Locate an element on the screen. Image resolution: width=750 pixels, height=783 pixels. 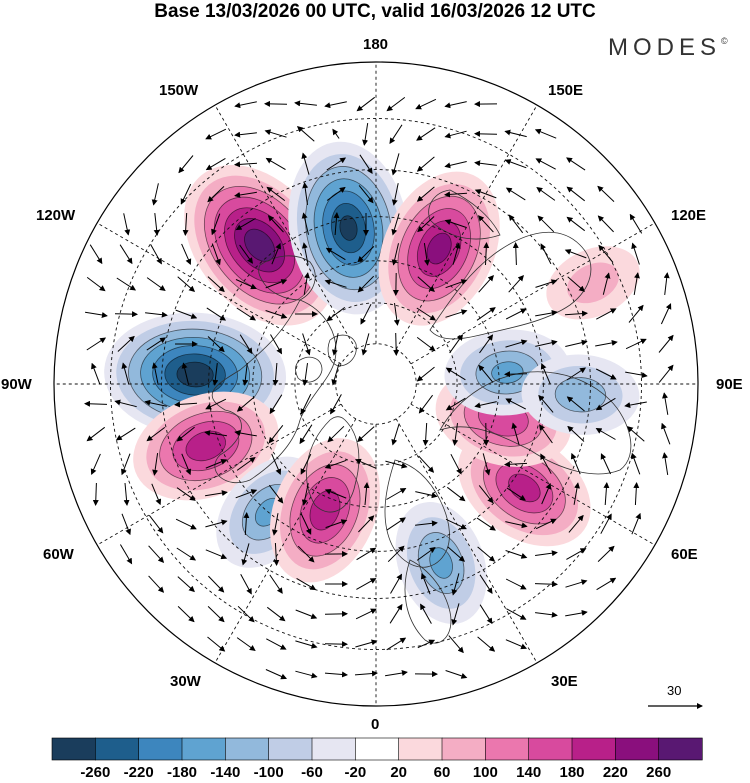
logo-text: MODES is located at coordinates (665, 47).